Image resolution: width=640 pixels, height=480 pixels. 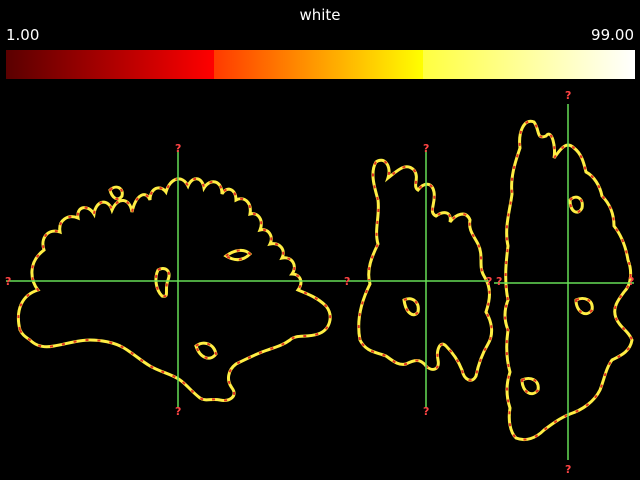 I want to click on colorbar-segment-orange-yellow, so click(x=318, y=64).